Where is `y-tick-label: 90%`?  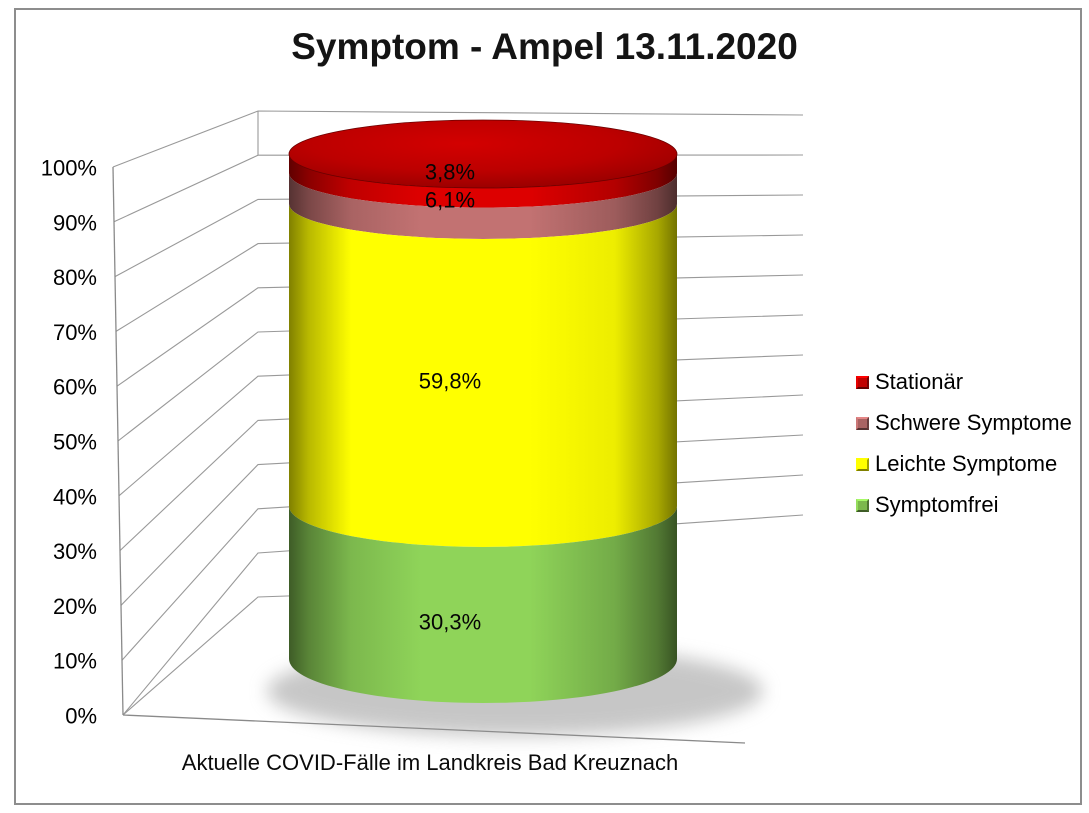 y-tick-label: 90% is located at coordinates (75, 222).